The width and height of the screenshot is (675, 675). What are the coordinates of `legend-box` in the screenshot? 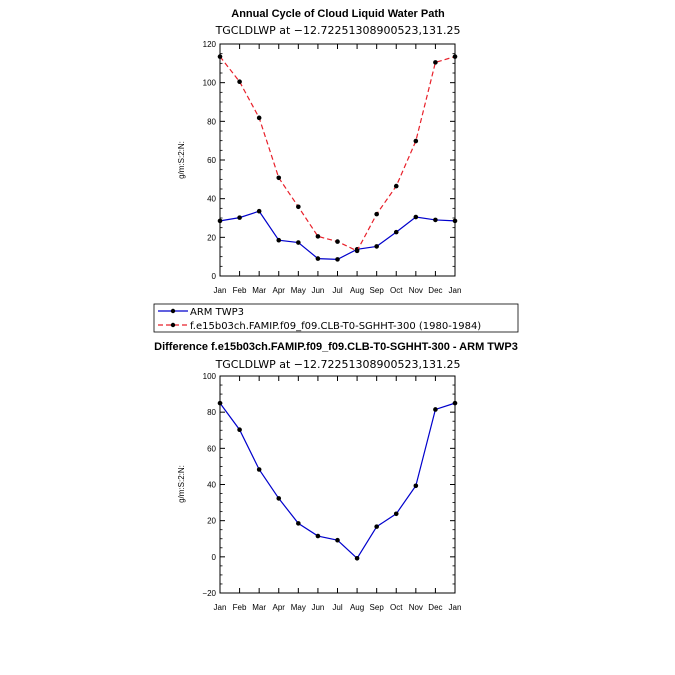 It's located at (336, 318).